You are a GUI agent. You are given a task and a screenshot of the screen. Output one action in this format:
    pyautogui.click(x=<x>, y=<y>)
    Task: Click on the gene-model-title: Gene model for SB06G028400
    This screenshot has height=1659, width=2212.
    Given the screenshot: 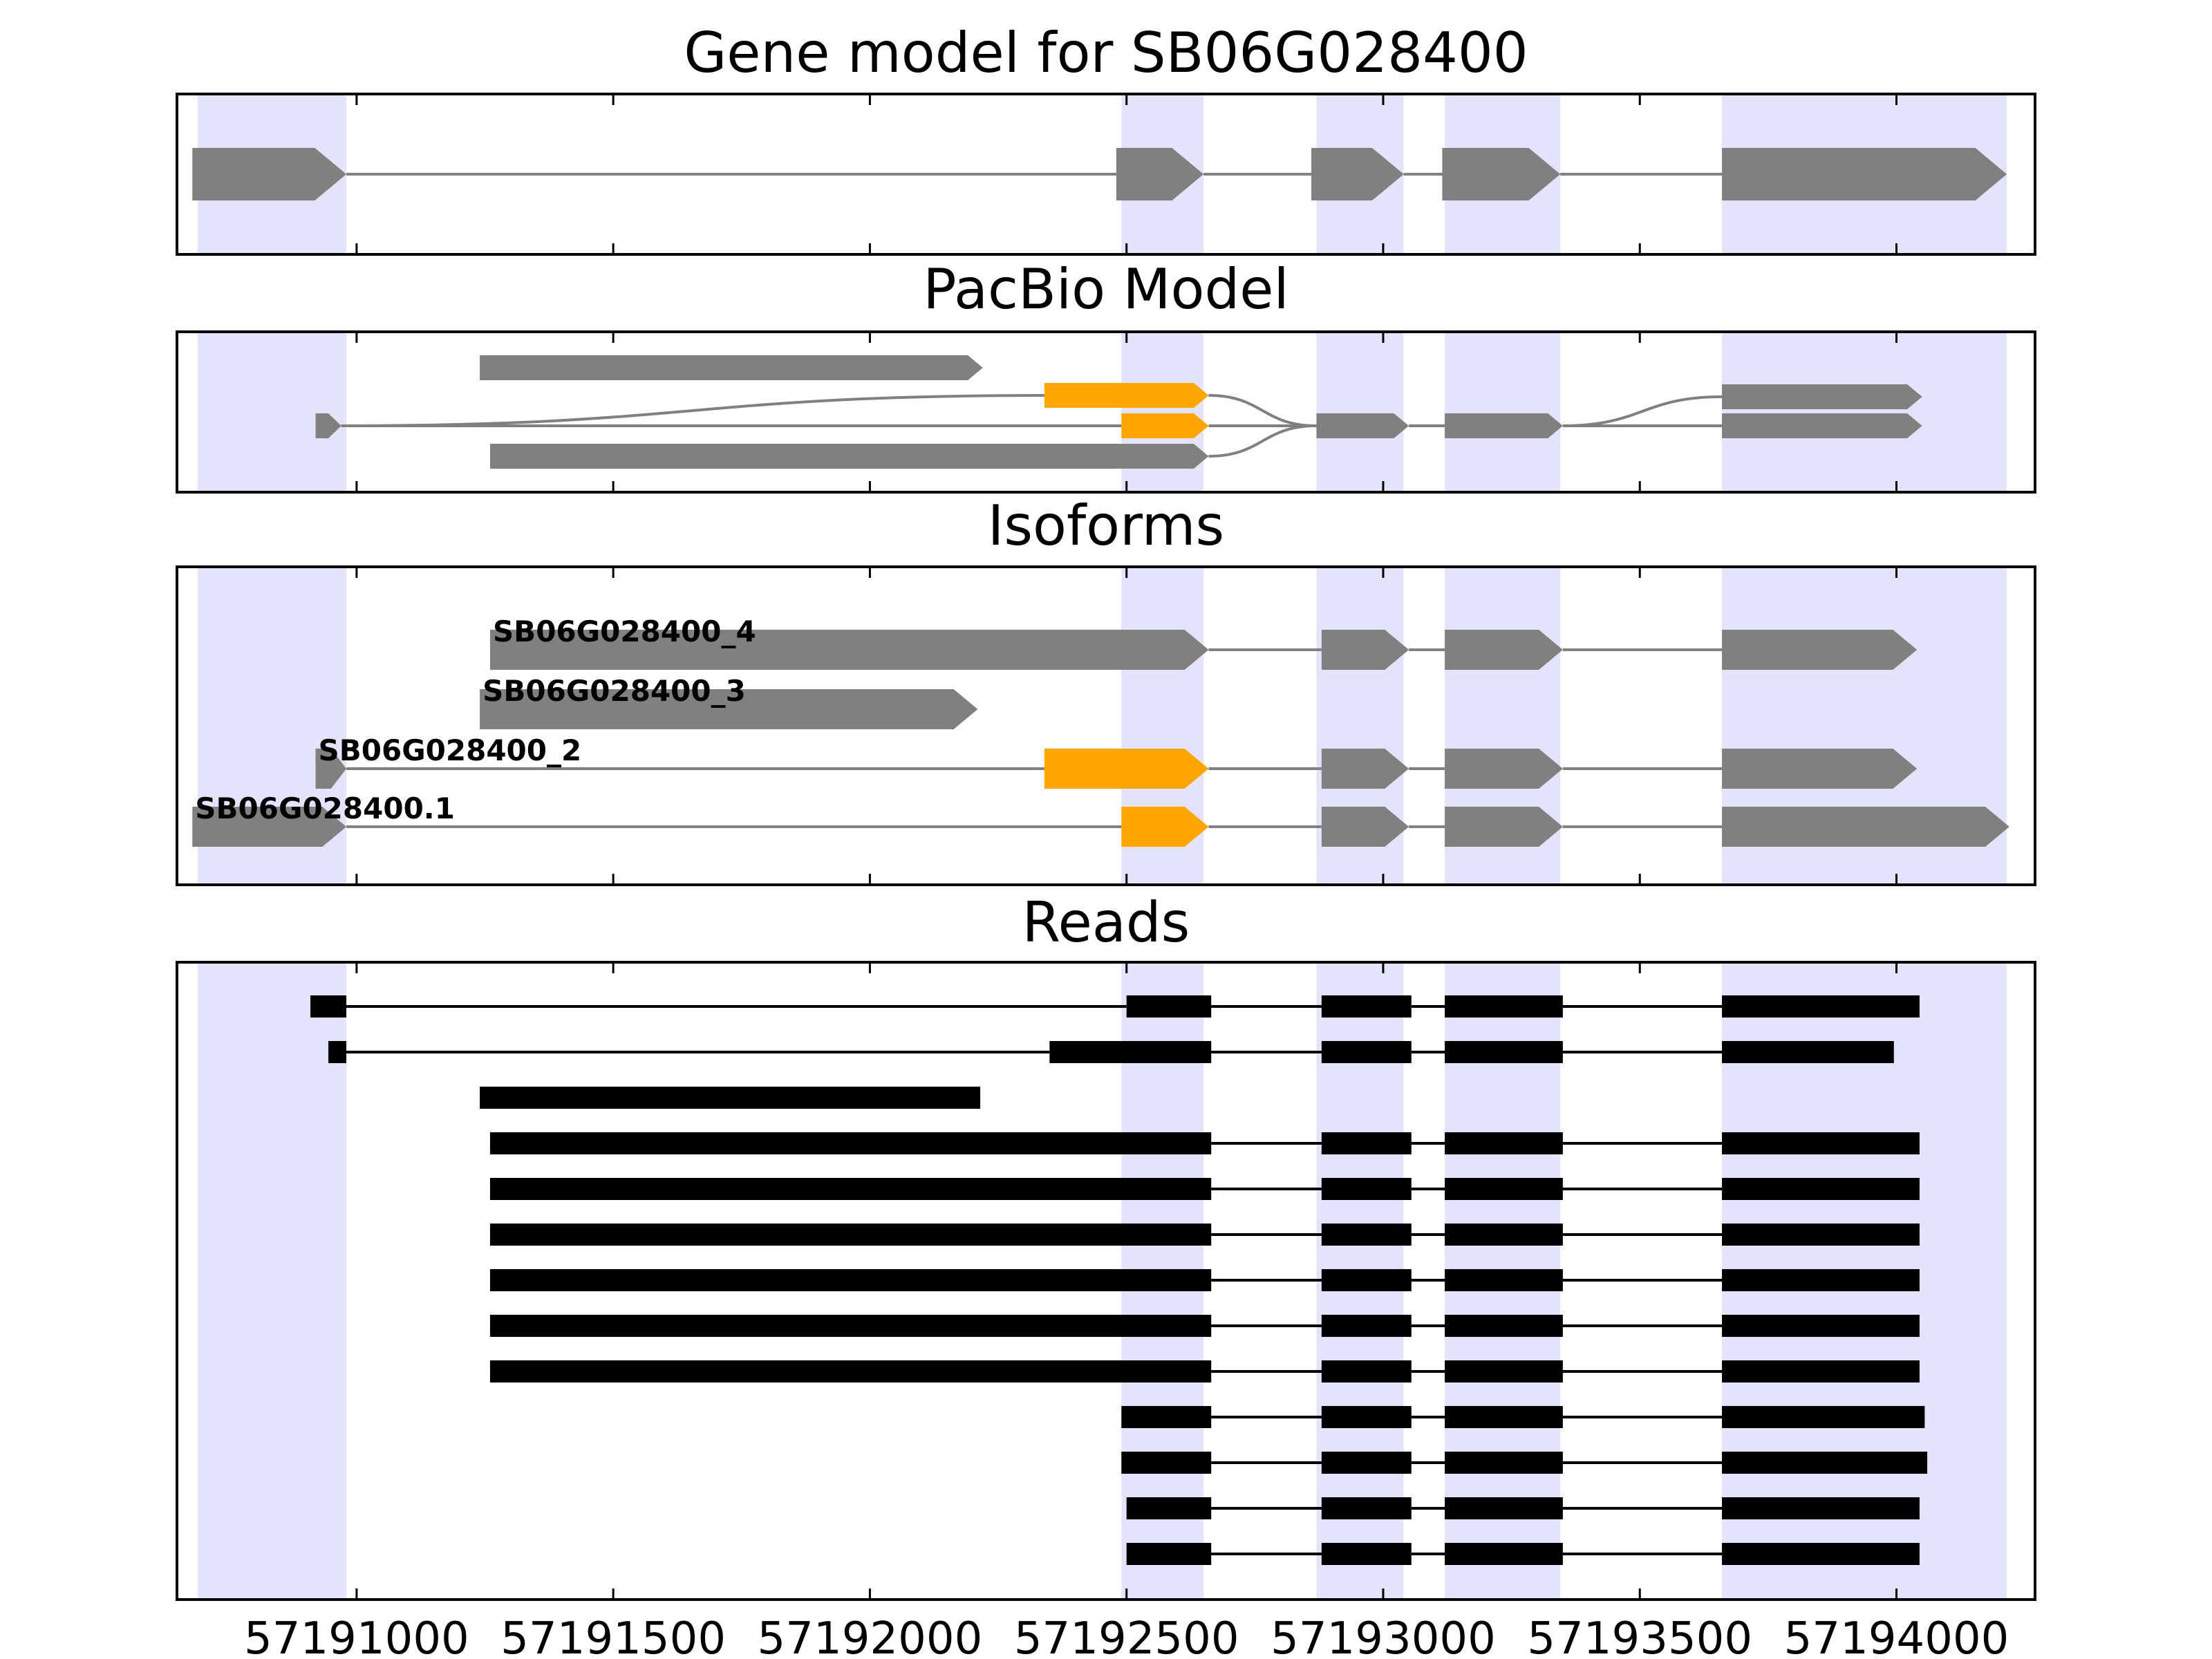 What is the action you would take?
    pyautogui.click(x=1106, y=53)
    